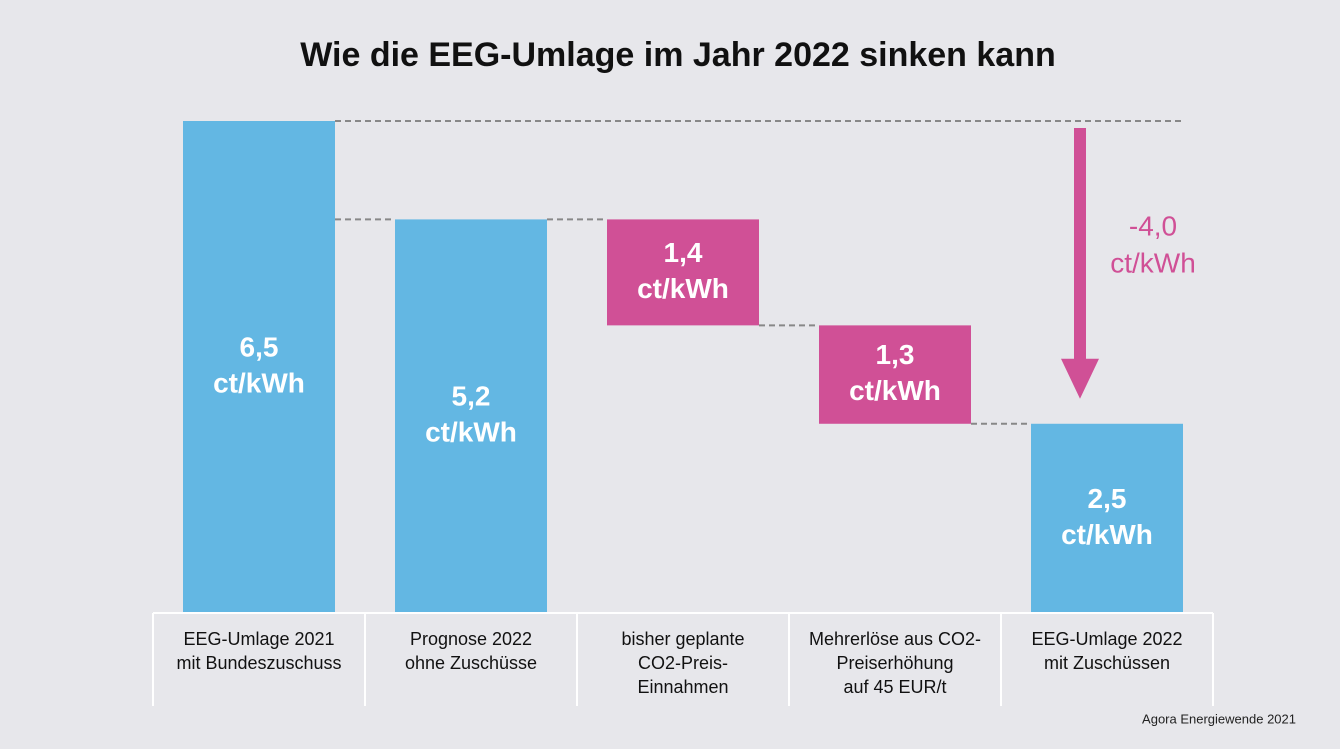 This screenshot has width=1340, height=749. What do you see at coordinates (258, 639) in the screenshot?
I see `x-tick-label: EEG-Umlage 2021` at bounding box center [258, 639].